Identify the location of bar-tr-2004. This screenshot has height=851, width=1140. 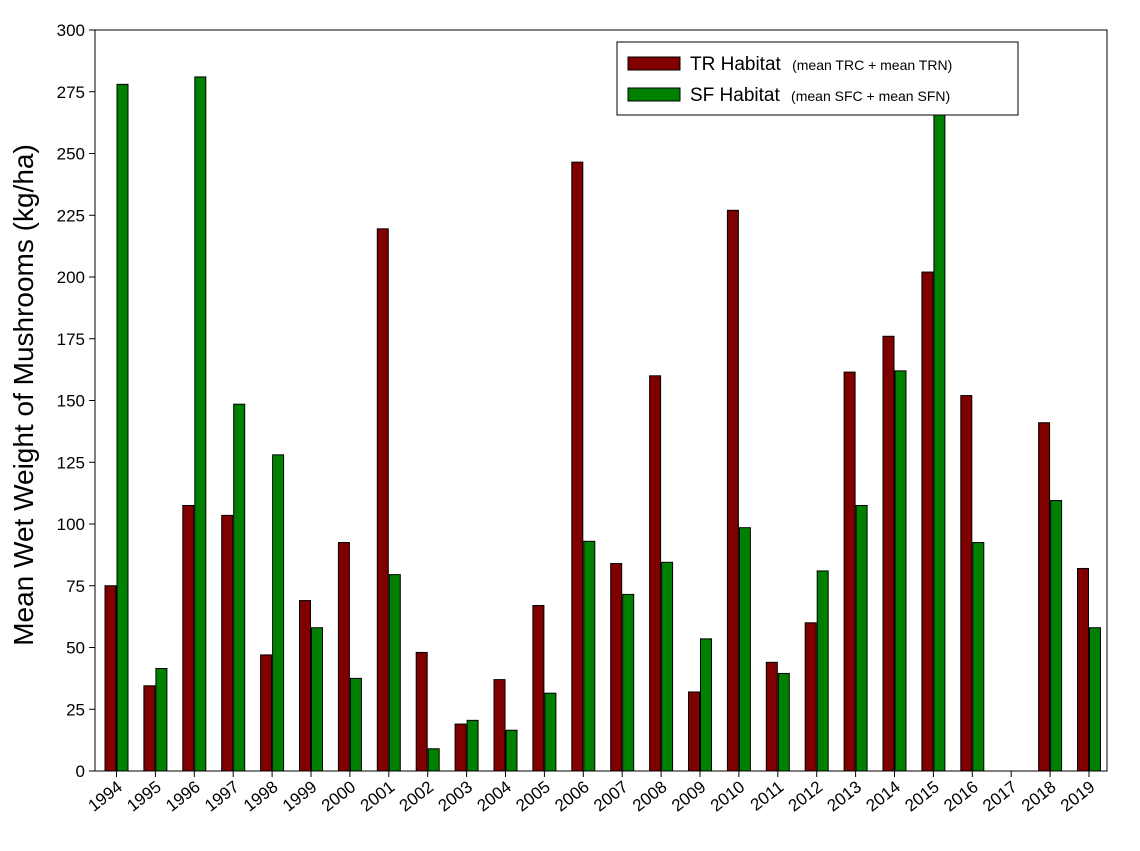
(499, 725).